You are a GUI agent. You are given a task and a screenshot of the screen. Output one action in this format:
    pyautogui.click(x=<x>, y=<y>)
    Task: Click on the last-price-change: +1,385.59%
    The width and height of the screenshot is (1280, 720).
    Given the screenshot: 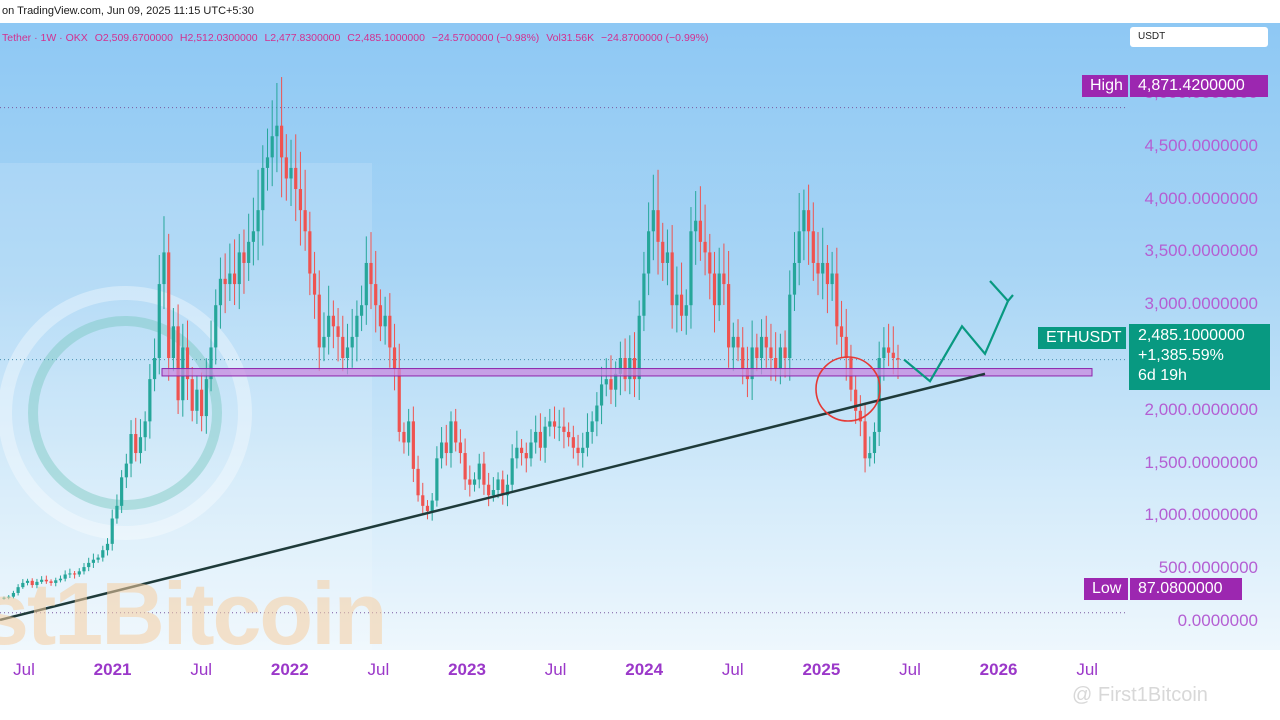 What is the action you would take?
    pyautogui.click(x=1181, y=355)
    